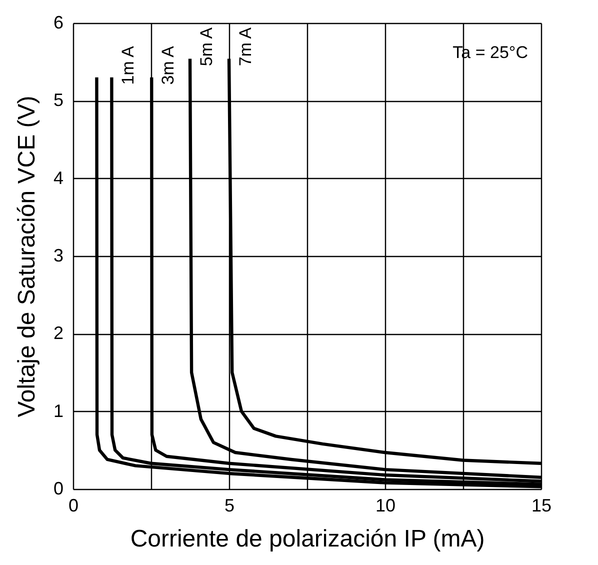 The image size is (598, 565). What do you see at coordinates (26, 257) in the screenshot?
I see `y-axis-title: Voltaje de Saturación VCE (V)` at bounding box center [26, 257].